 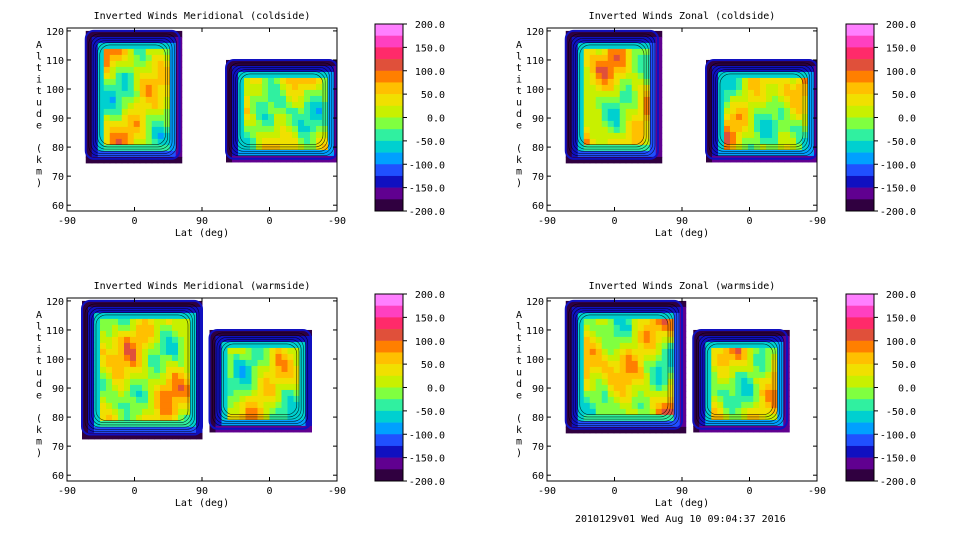 I want to click on x-axis-label: Lat (deg), so click(x=202, y=233).